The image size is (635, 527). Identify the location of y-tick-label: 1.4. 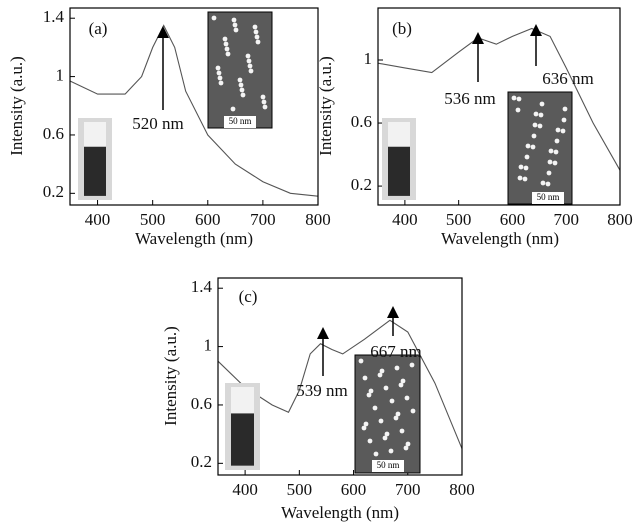
(202, 286).